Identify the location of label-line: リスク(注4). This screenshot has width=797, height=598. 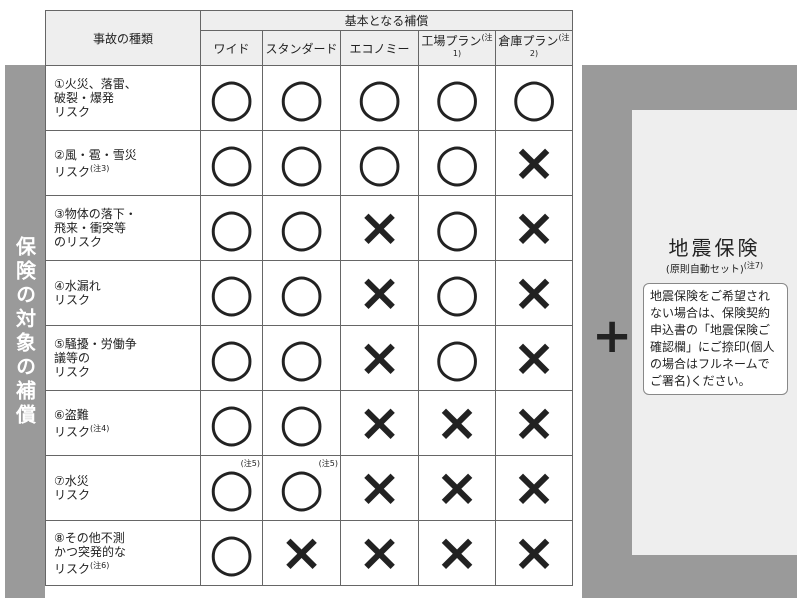
(127, 430).